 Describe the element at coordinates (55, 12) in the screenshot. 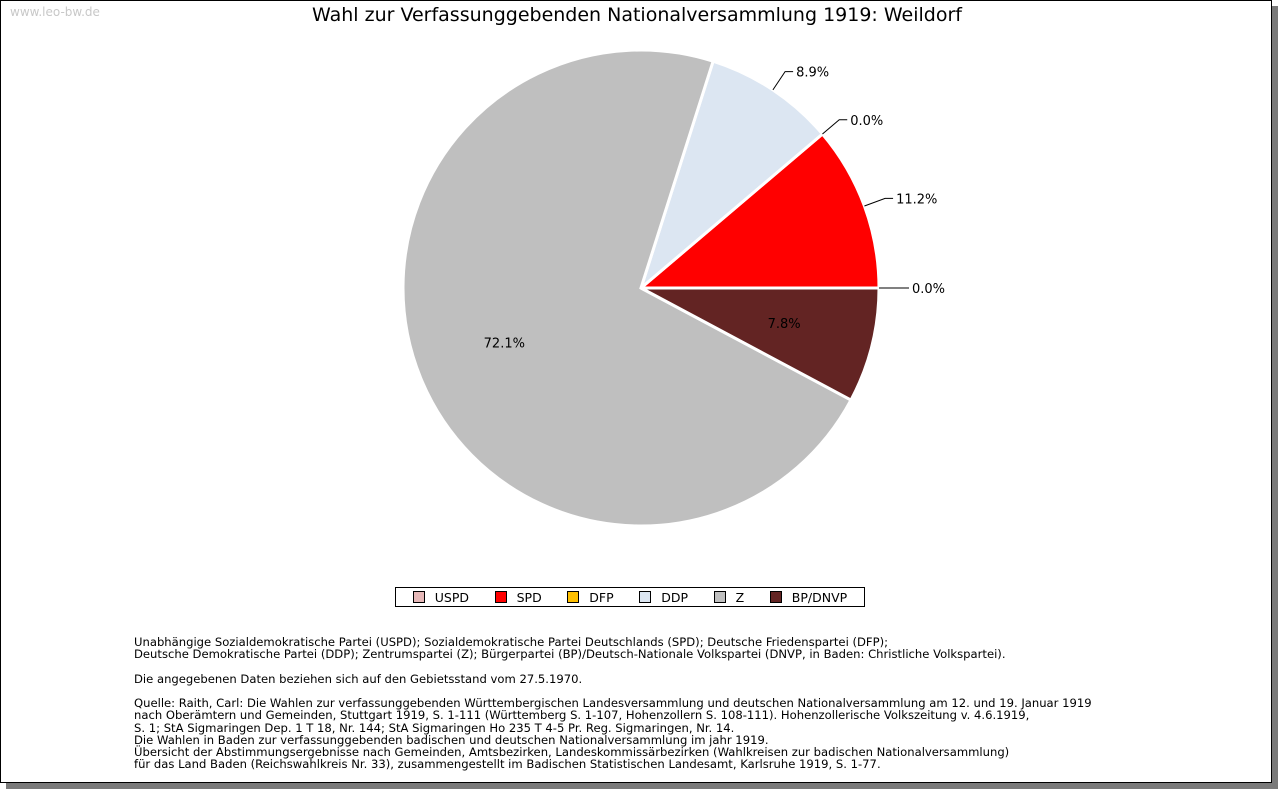

I see `watermark: www.leo-bw.de` at that location.